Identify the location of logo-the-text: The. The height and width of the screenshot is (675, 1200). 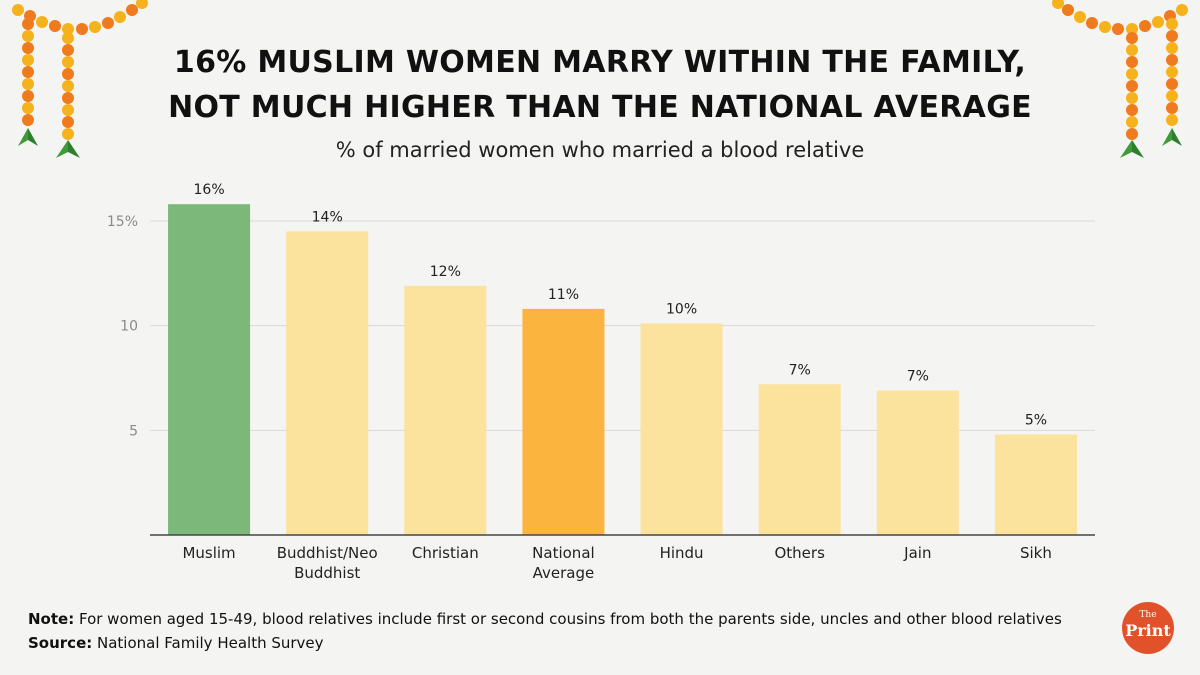
(1148, 615).